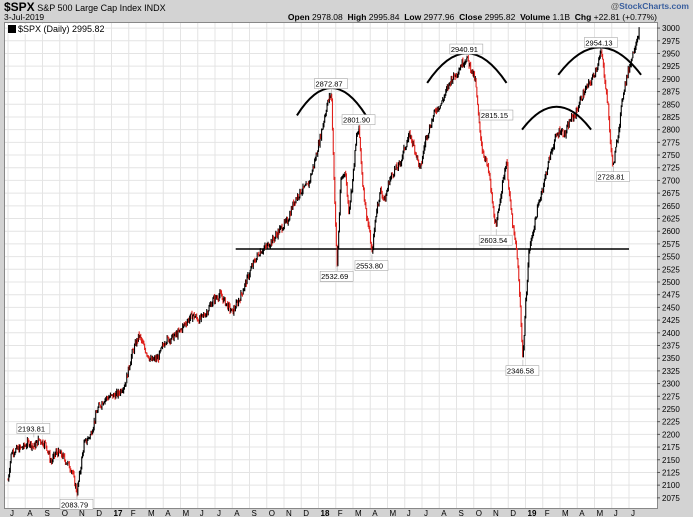 This screenshot has width=693, height=517. Describe the element at coordinates (610, 177) in the screenshot. I see `annotation-label: 2728.81` at that location.